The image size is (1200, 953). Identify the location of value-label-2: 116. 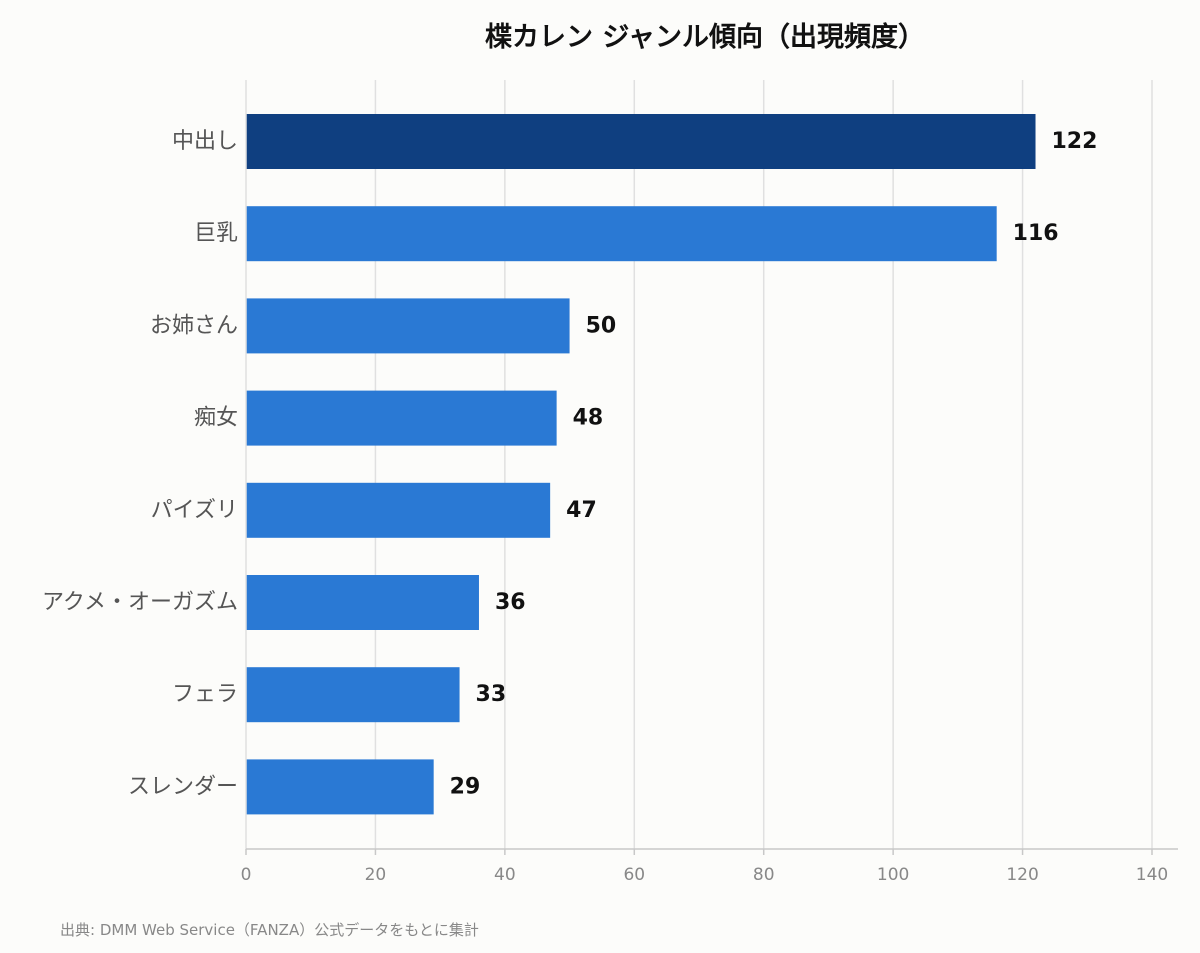
(1036, 233).